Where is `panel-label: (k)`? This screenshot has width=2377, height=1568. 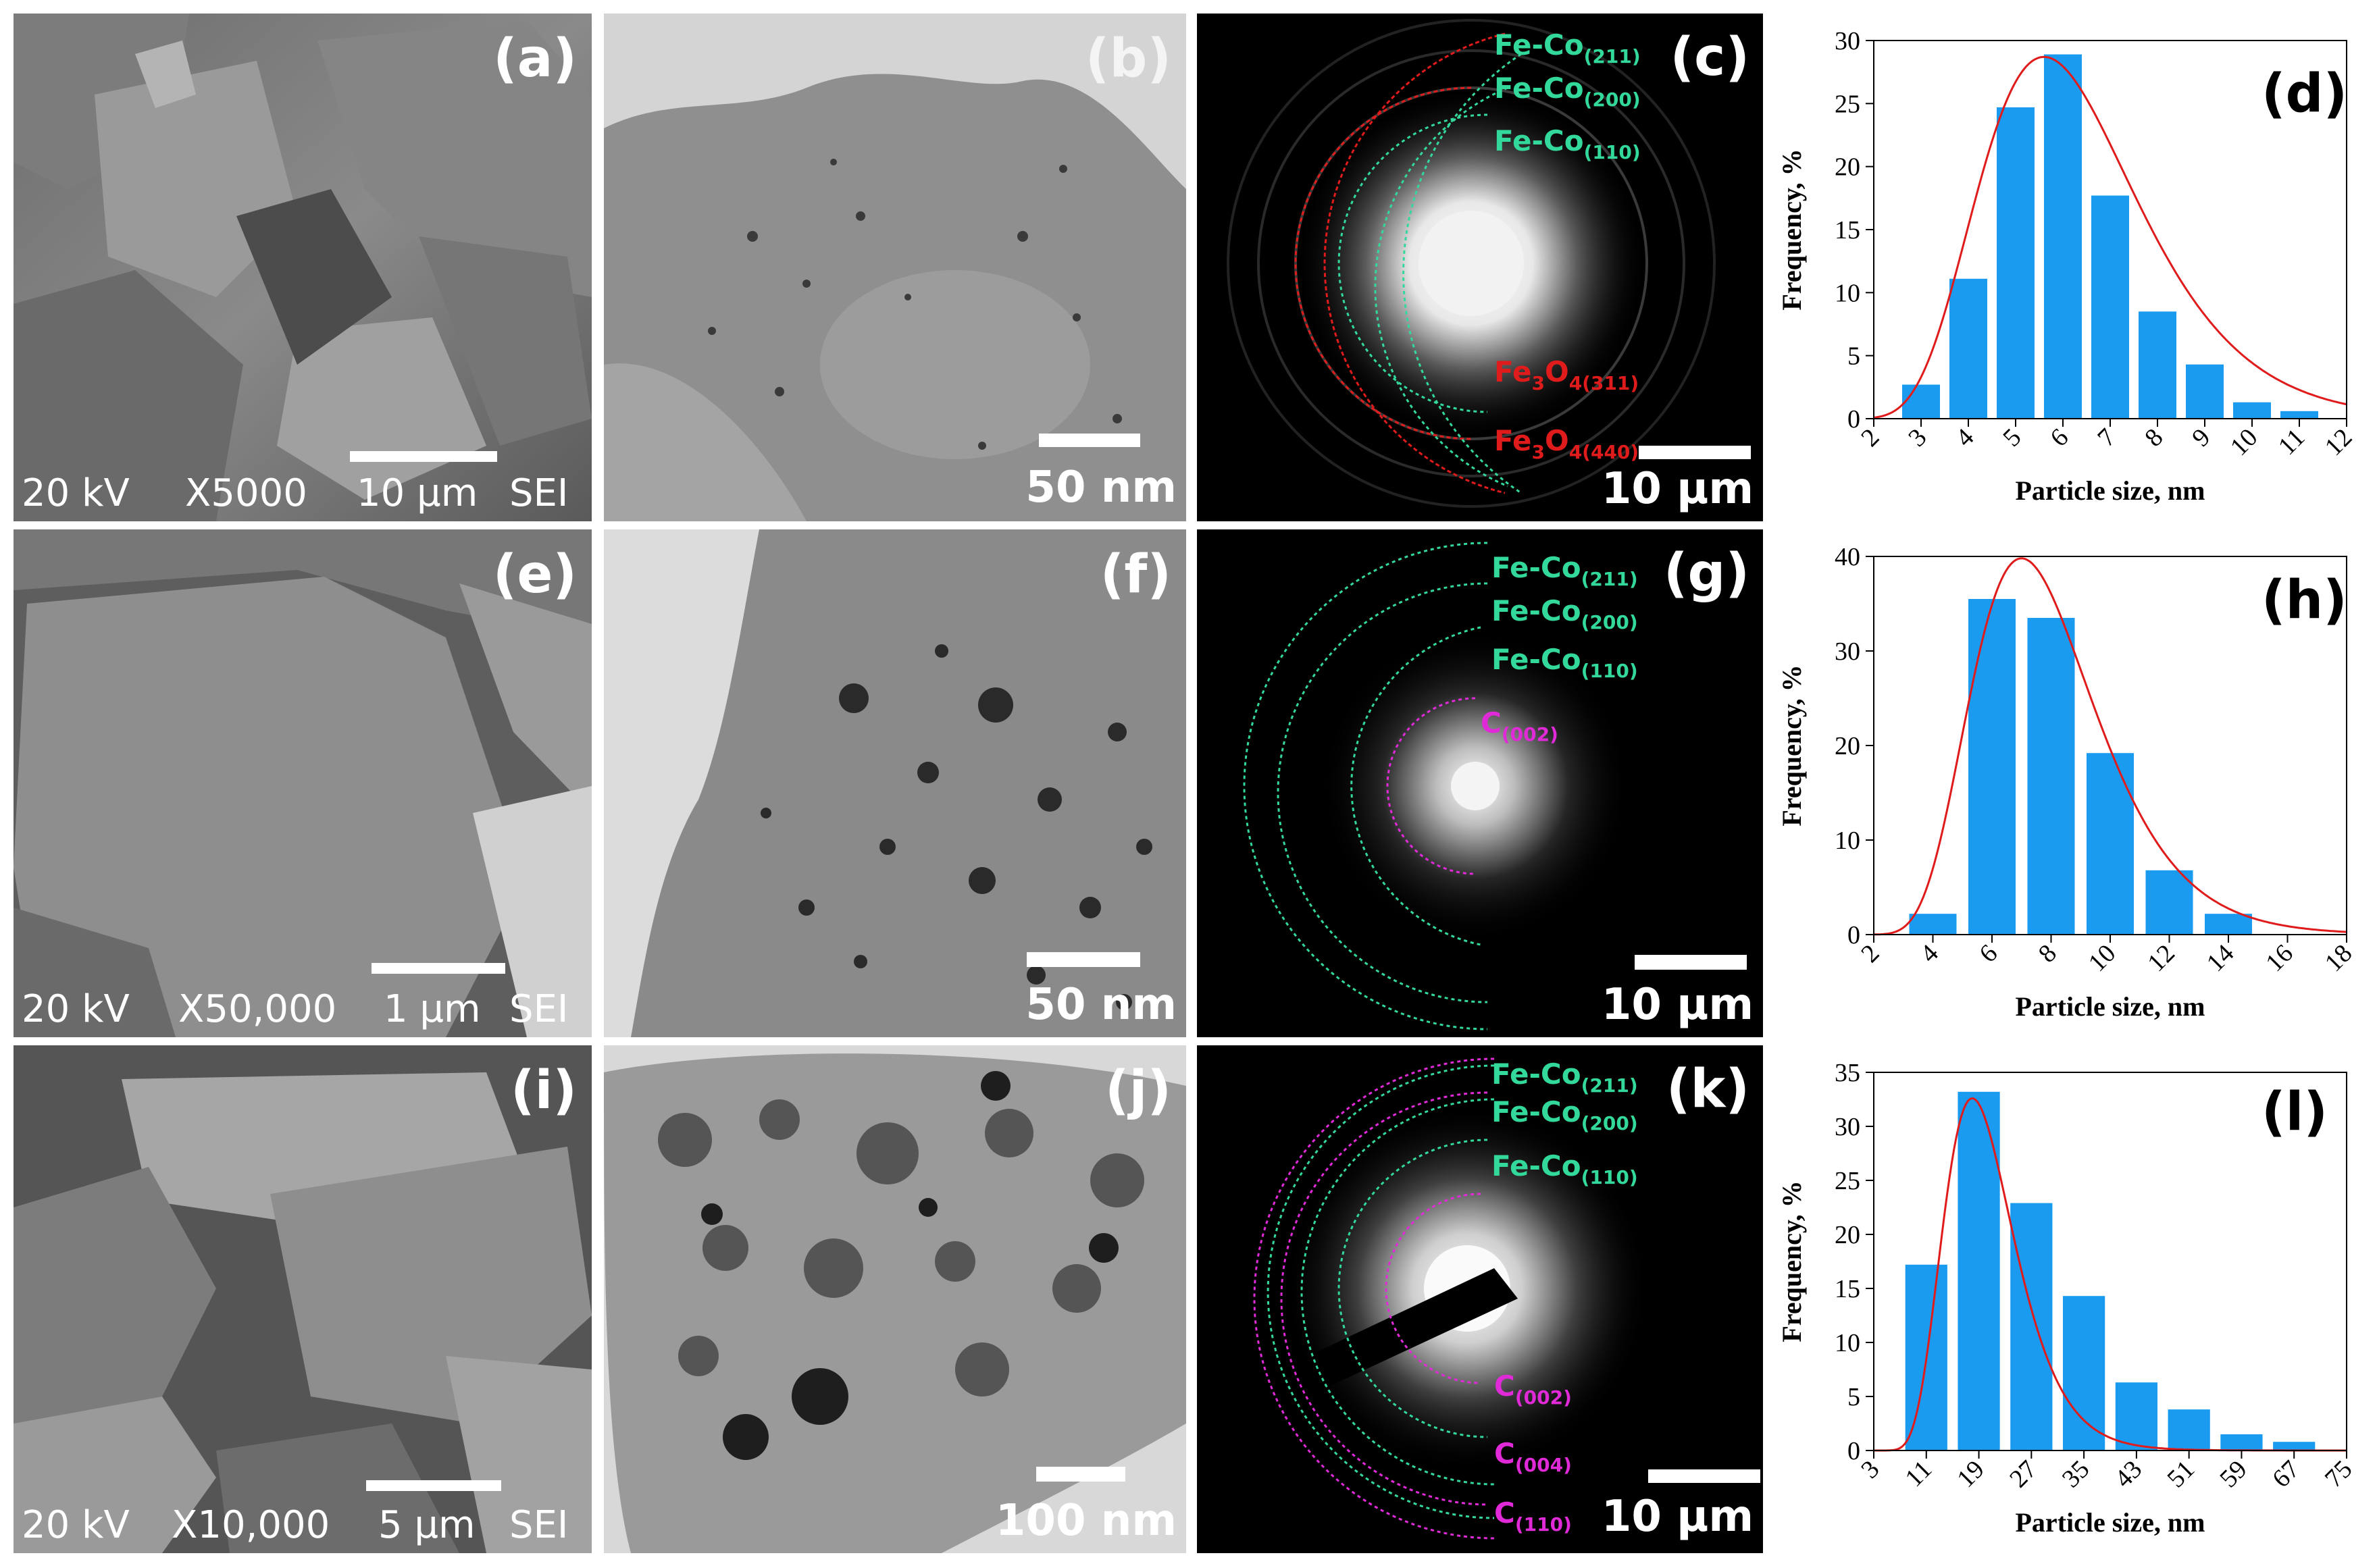
panel-label: (k) is located at coordinates (1708, 1089).